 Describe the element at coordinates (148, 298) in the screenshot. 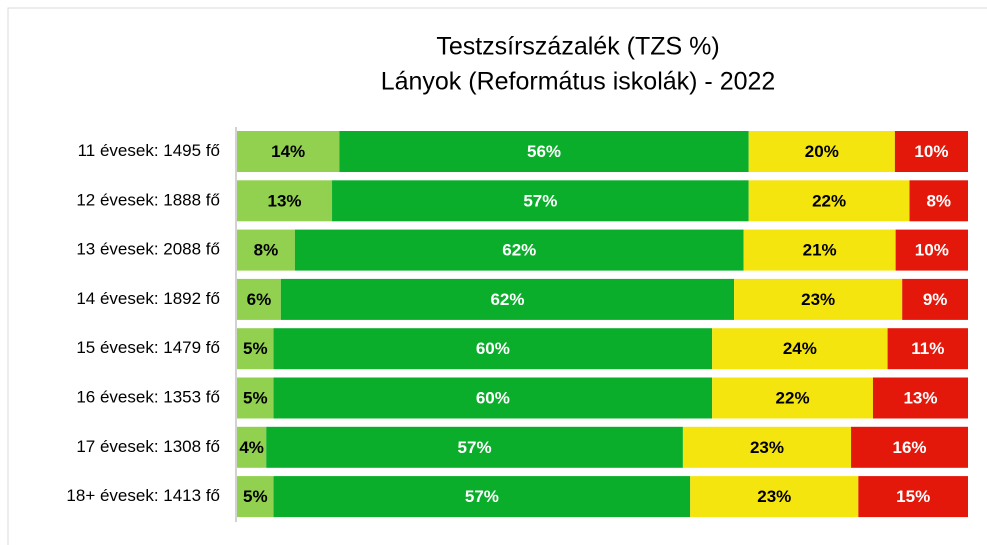

I see `category-label: 14 évesek: 1892 fő` at that location.